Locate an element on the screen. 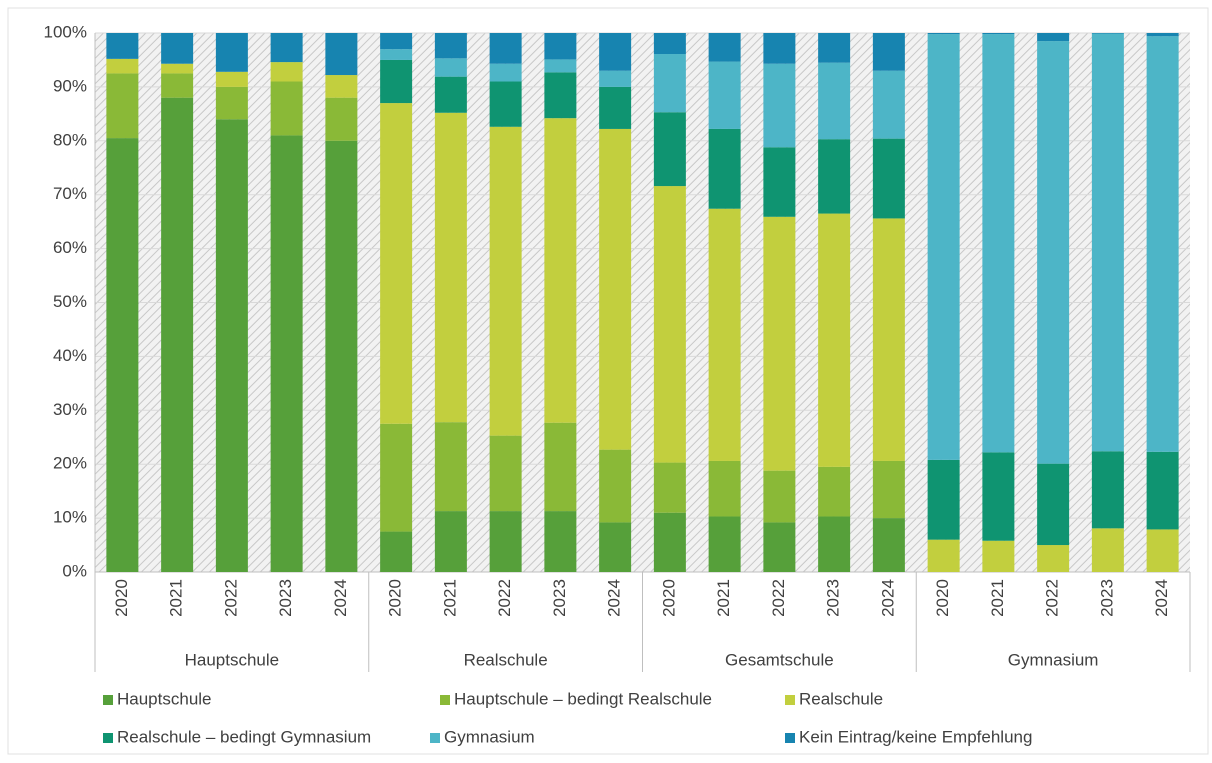 The image size is (1212, 763). y-tick-label: 20% is located at coordinates (70, 463).